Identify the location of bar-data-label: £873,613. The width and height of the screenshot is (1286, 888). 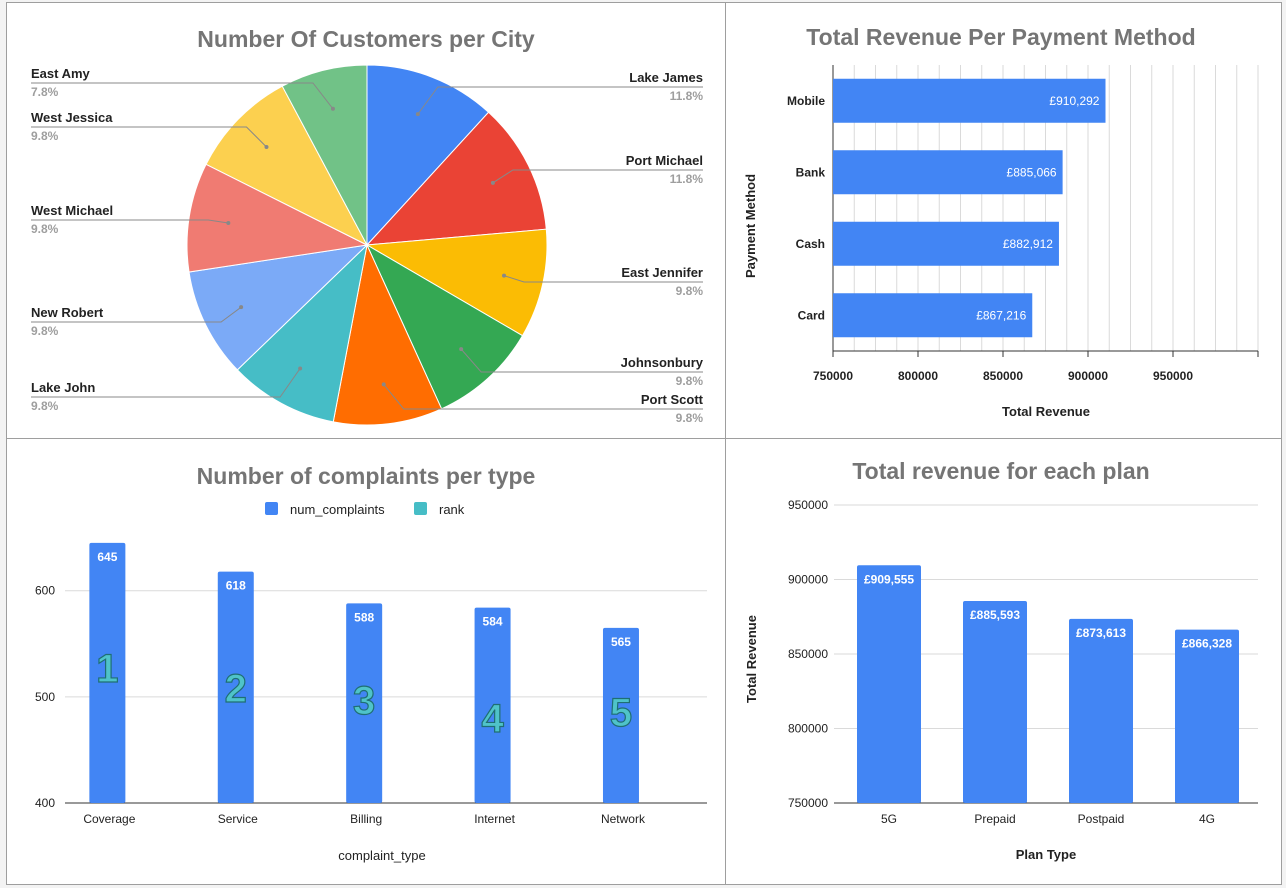
(1101, 633).